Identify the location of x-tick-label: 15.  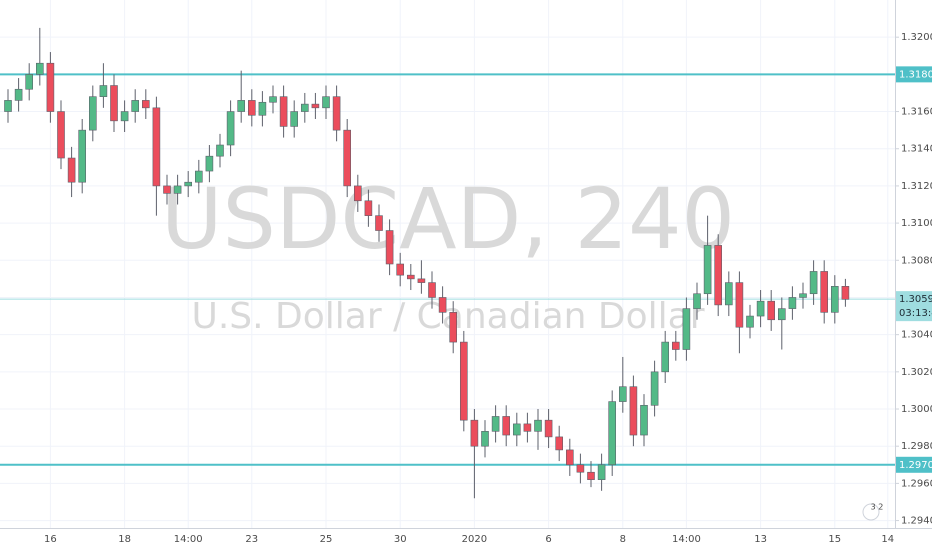
(834, 539).